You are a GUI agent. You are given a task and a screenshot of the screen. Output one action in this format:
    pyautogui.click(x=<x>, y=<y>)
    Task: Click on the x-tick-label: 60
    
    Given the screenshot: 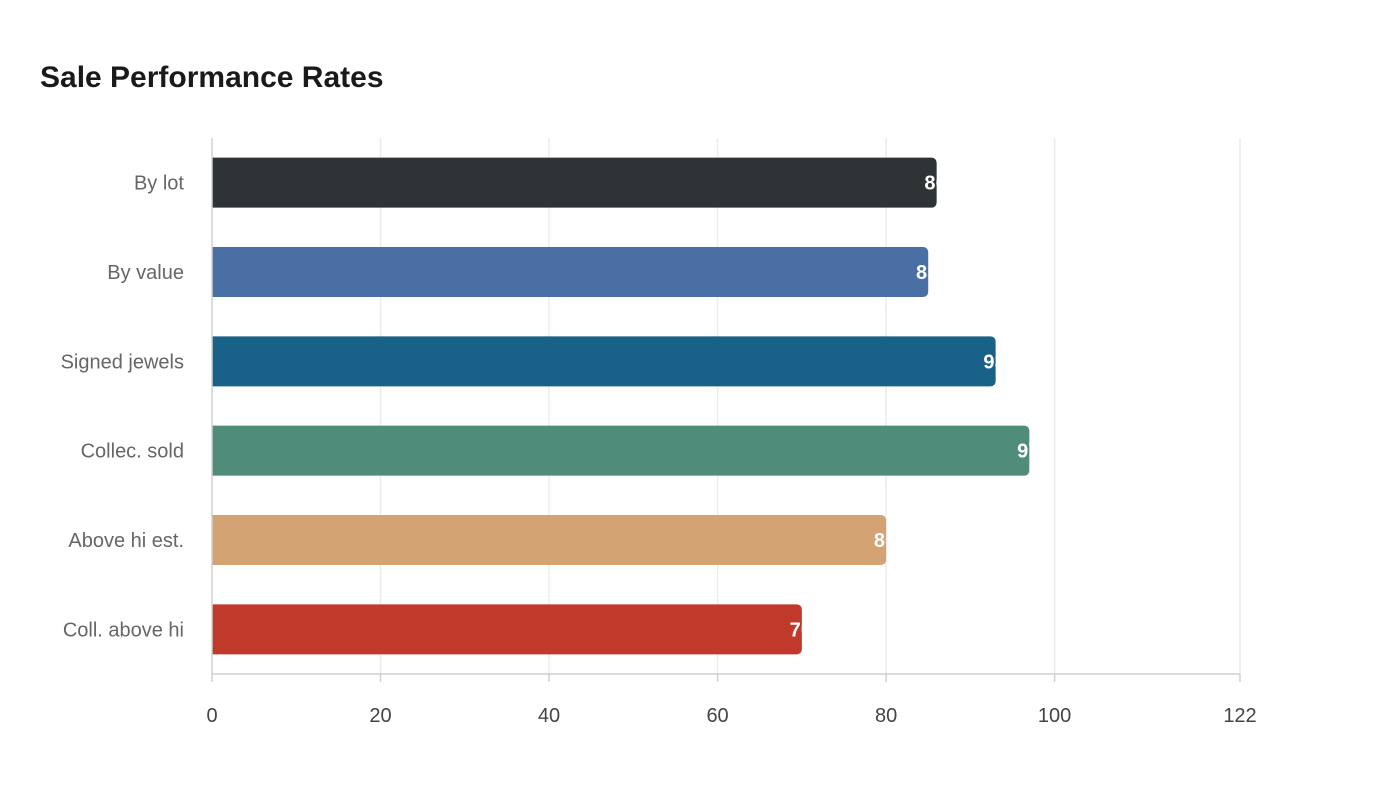 What is the action you would take?
    pyautogui.click(x=717, y=716)
    